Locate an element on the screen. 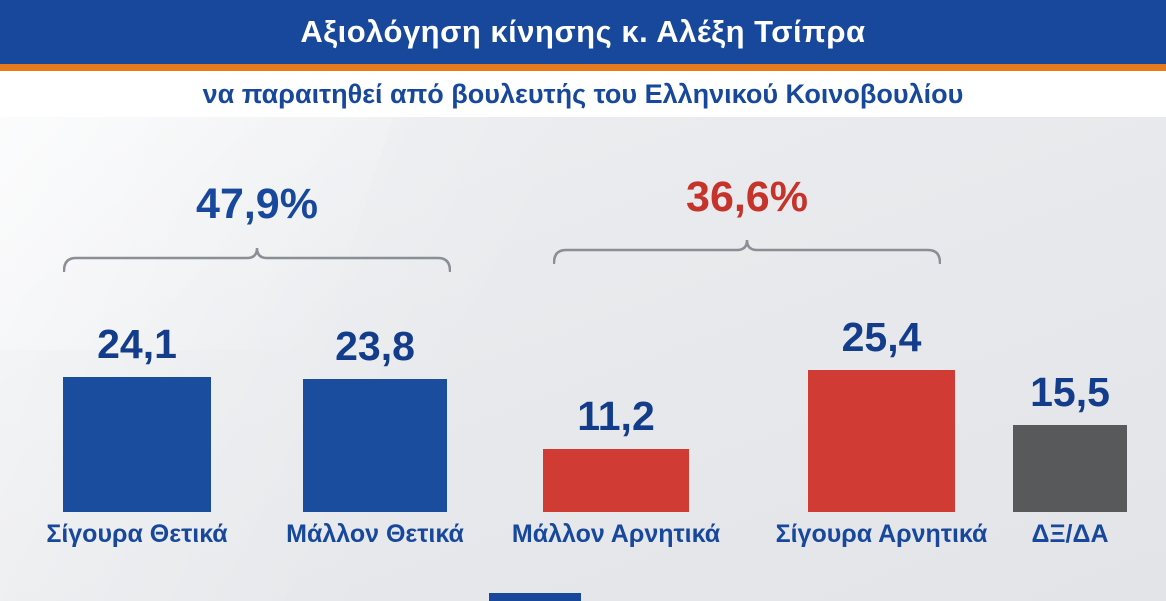 The height and width of the screenshot is (601, 1166). bar-category-label: ΔΞ/ΔΑ is located at coordinates (1070, 534).